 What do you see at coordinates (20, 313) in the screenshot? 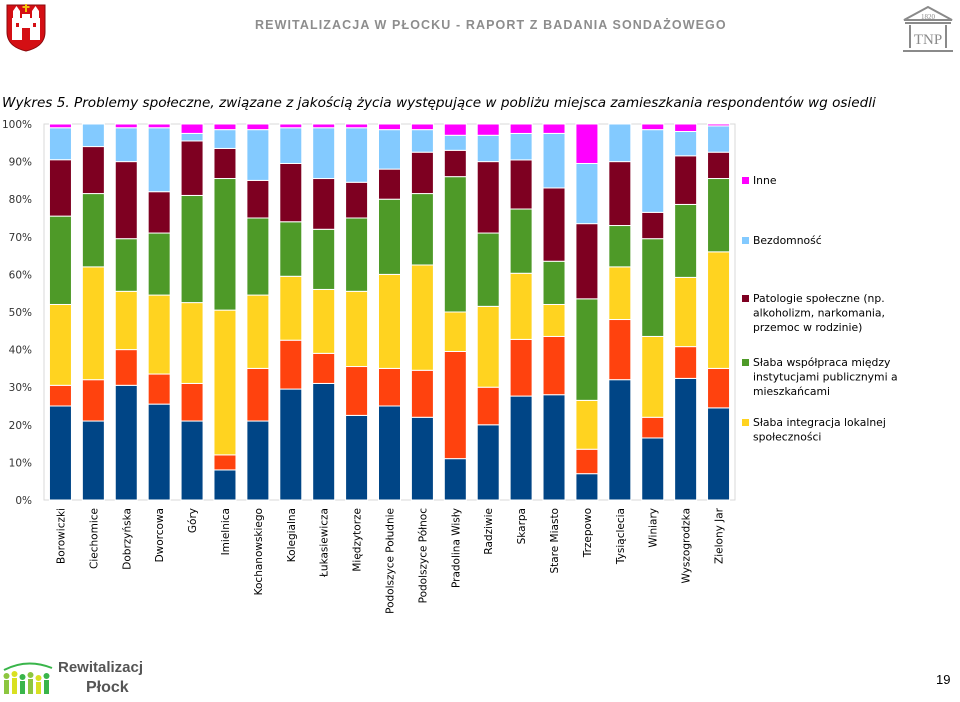
I see `y-tick-label: 50%` at bounding box center [20, 313].